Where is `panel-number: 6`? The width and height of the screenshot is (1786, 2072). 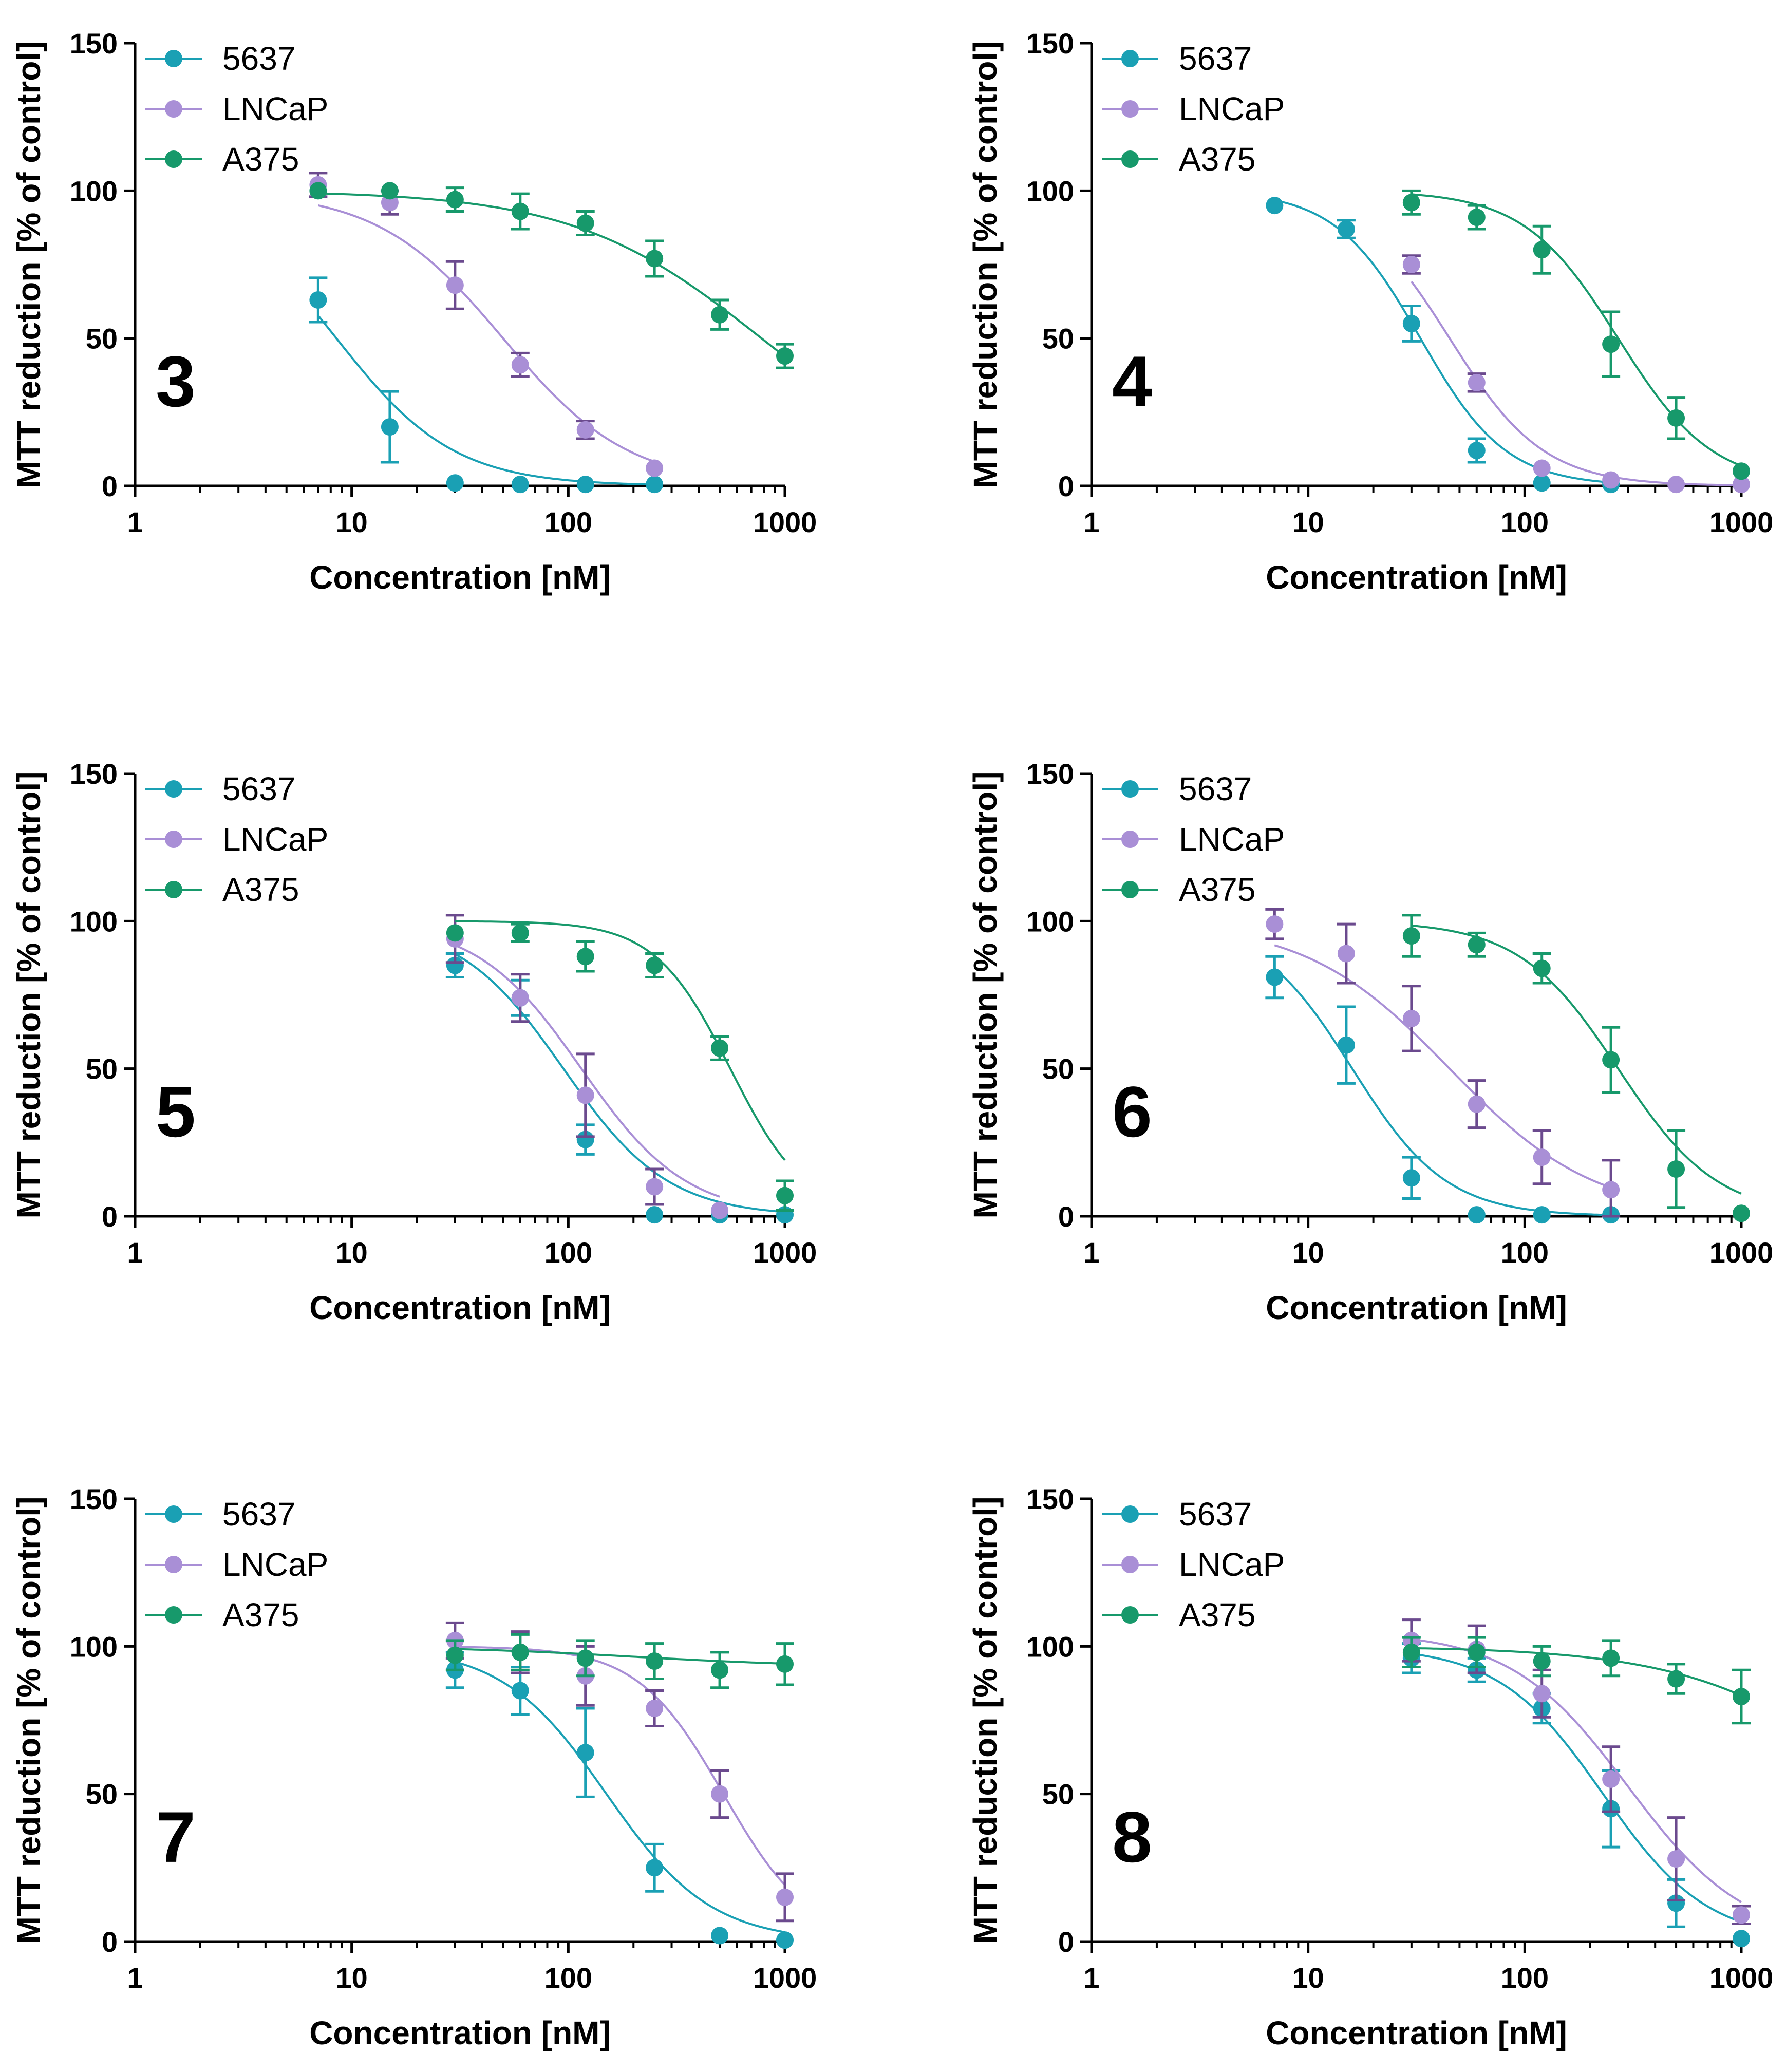 panel-number: 6 is located at coordinates (1132, 1111).